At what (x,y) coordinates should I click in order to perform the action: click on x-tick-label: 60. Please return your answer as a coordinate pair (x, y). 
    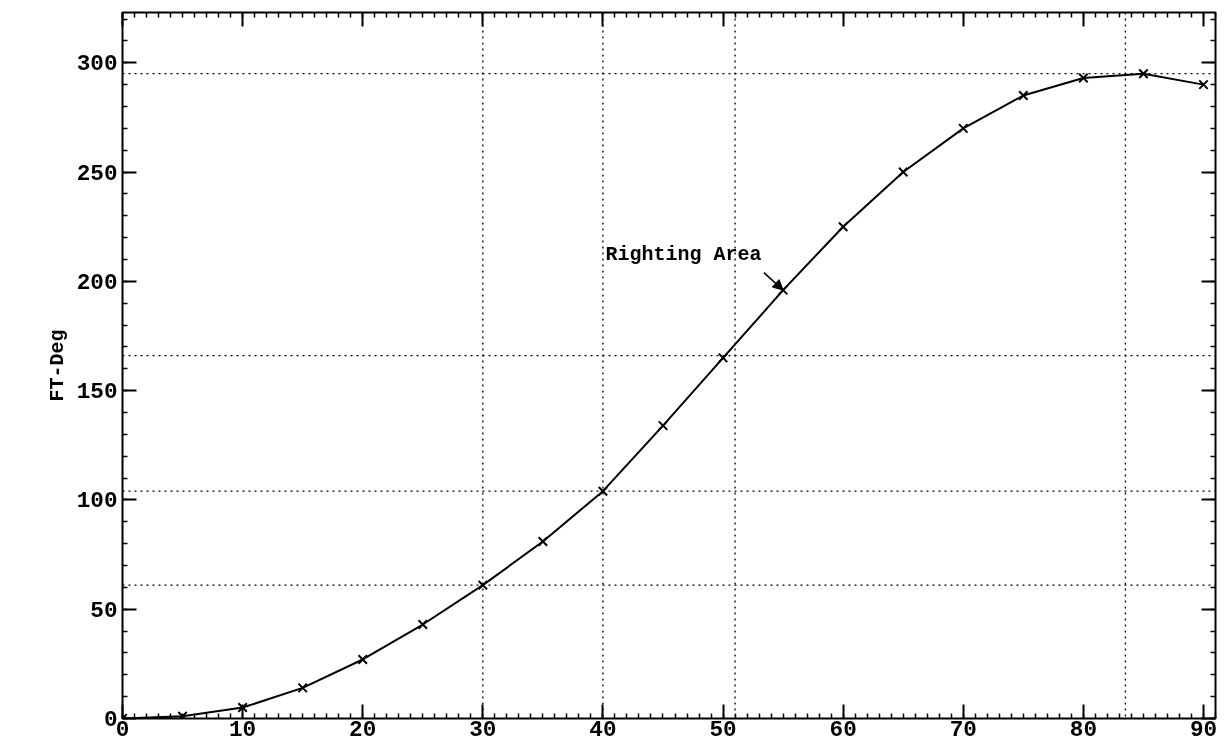
    Looking at the image, I should click on (843, 729).